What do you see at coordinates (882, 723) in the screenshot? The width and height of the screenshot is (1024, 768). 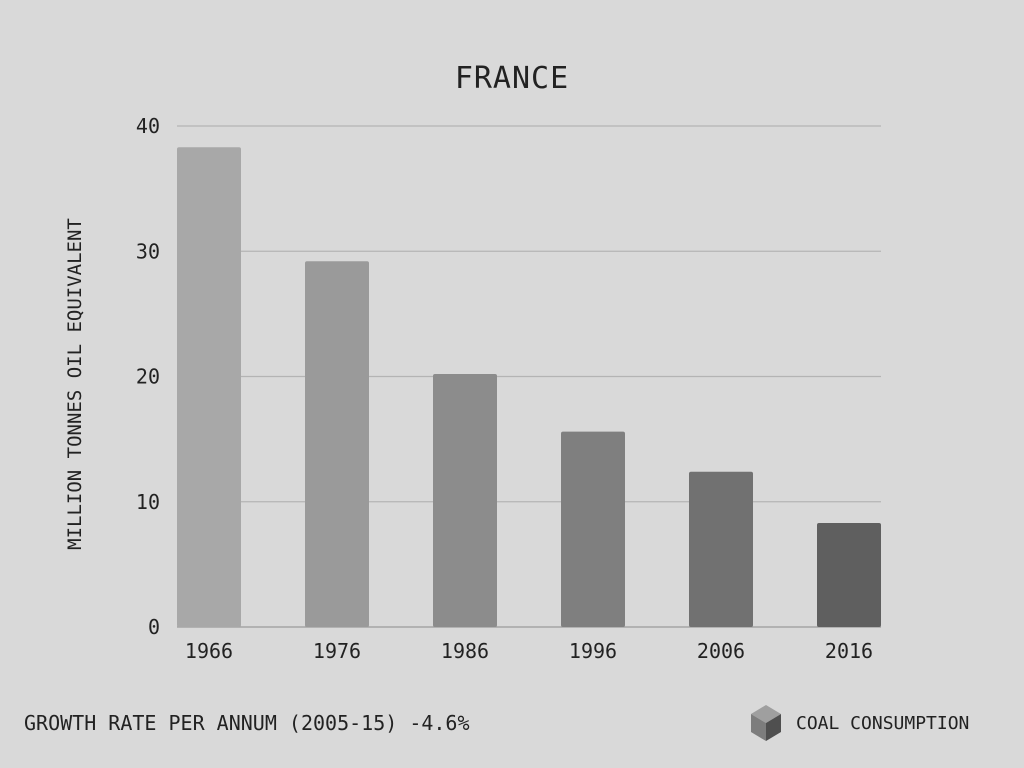 I see `legend-label: COAL CONSUMPTION` at bounding box center [882, 723].